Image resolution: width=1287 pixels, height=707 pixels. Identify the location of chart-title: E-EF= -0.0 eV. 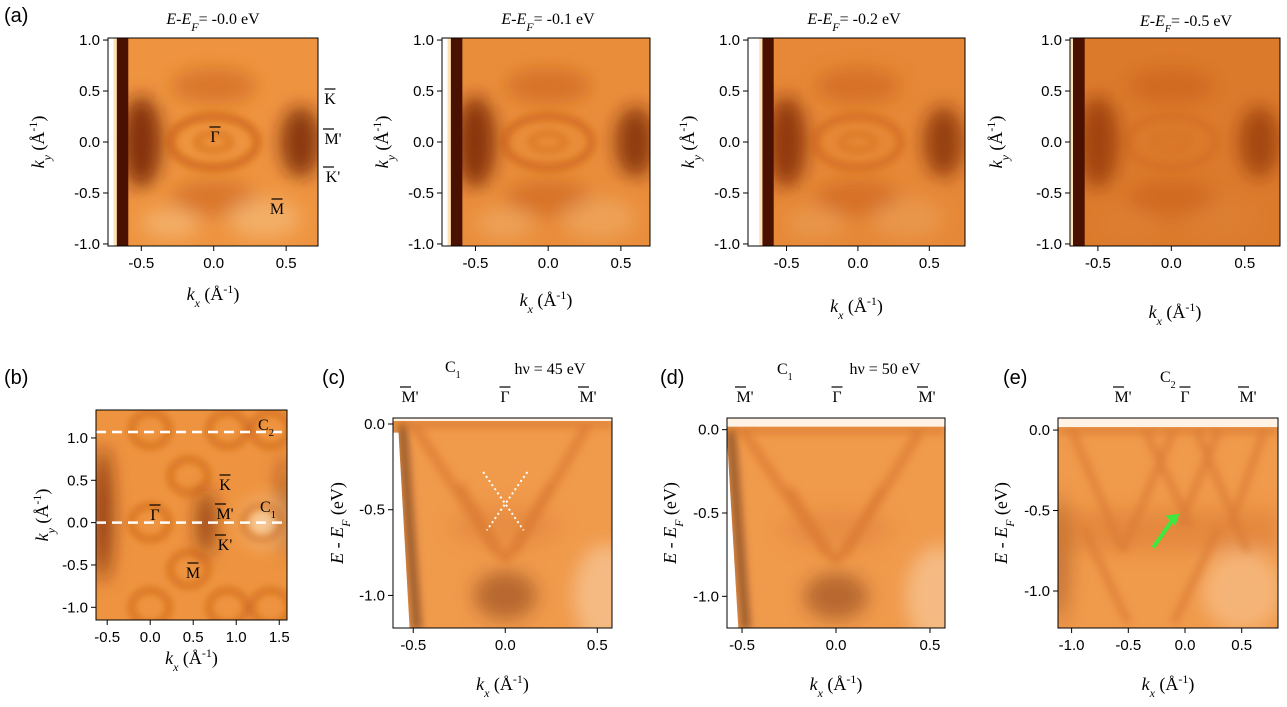
(212, 22).